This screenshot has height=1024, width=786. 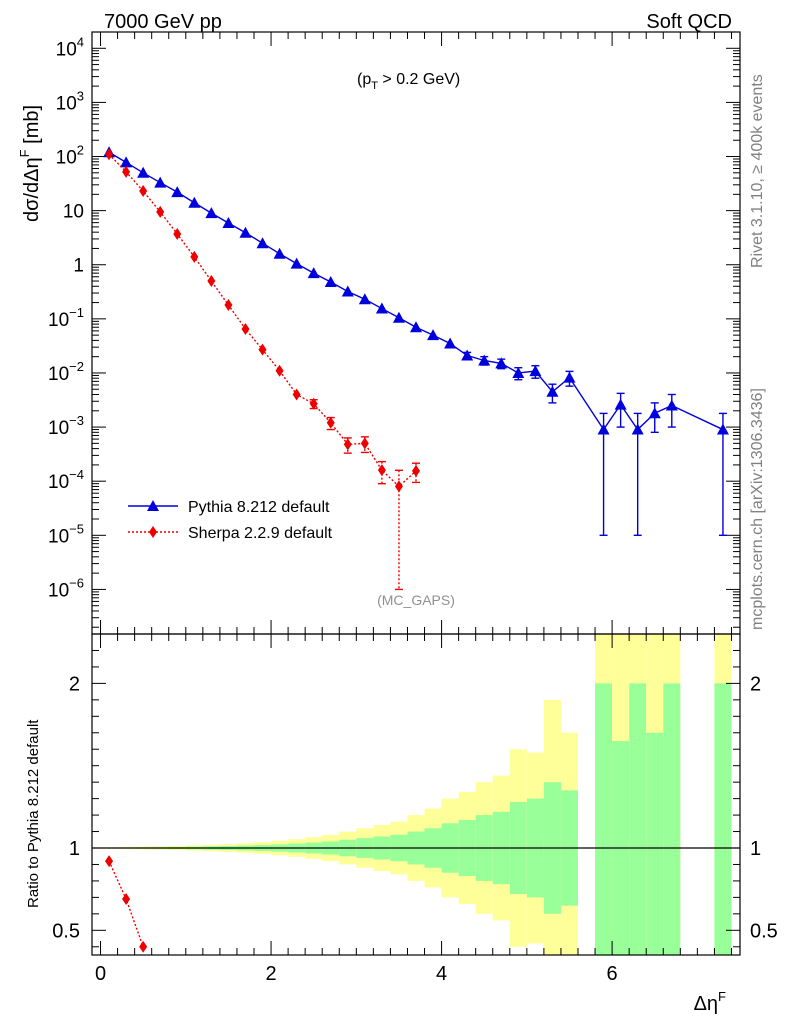 I want to click on ratio-y-tick-label-left: 2, so click(x=74, y=684).